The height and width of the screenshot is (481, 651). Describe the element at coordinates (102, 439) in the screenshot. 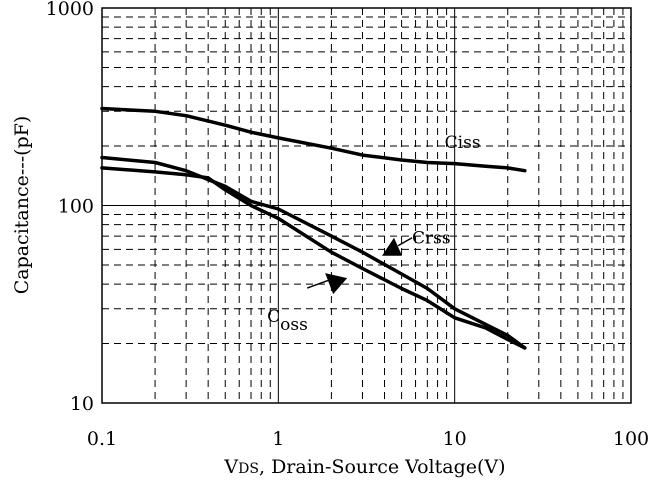

I see `x-tick-label: 0.1` at that location.